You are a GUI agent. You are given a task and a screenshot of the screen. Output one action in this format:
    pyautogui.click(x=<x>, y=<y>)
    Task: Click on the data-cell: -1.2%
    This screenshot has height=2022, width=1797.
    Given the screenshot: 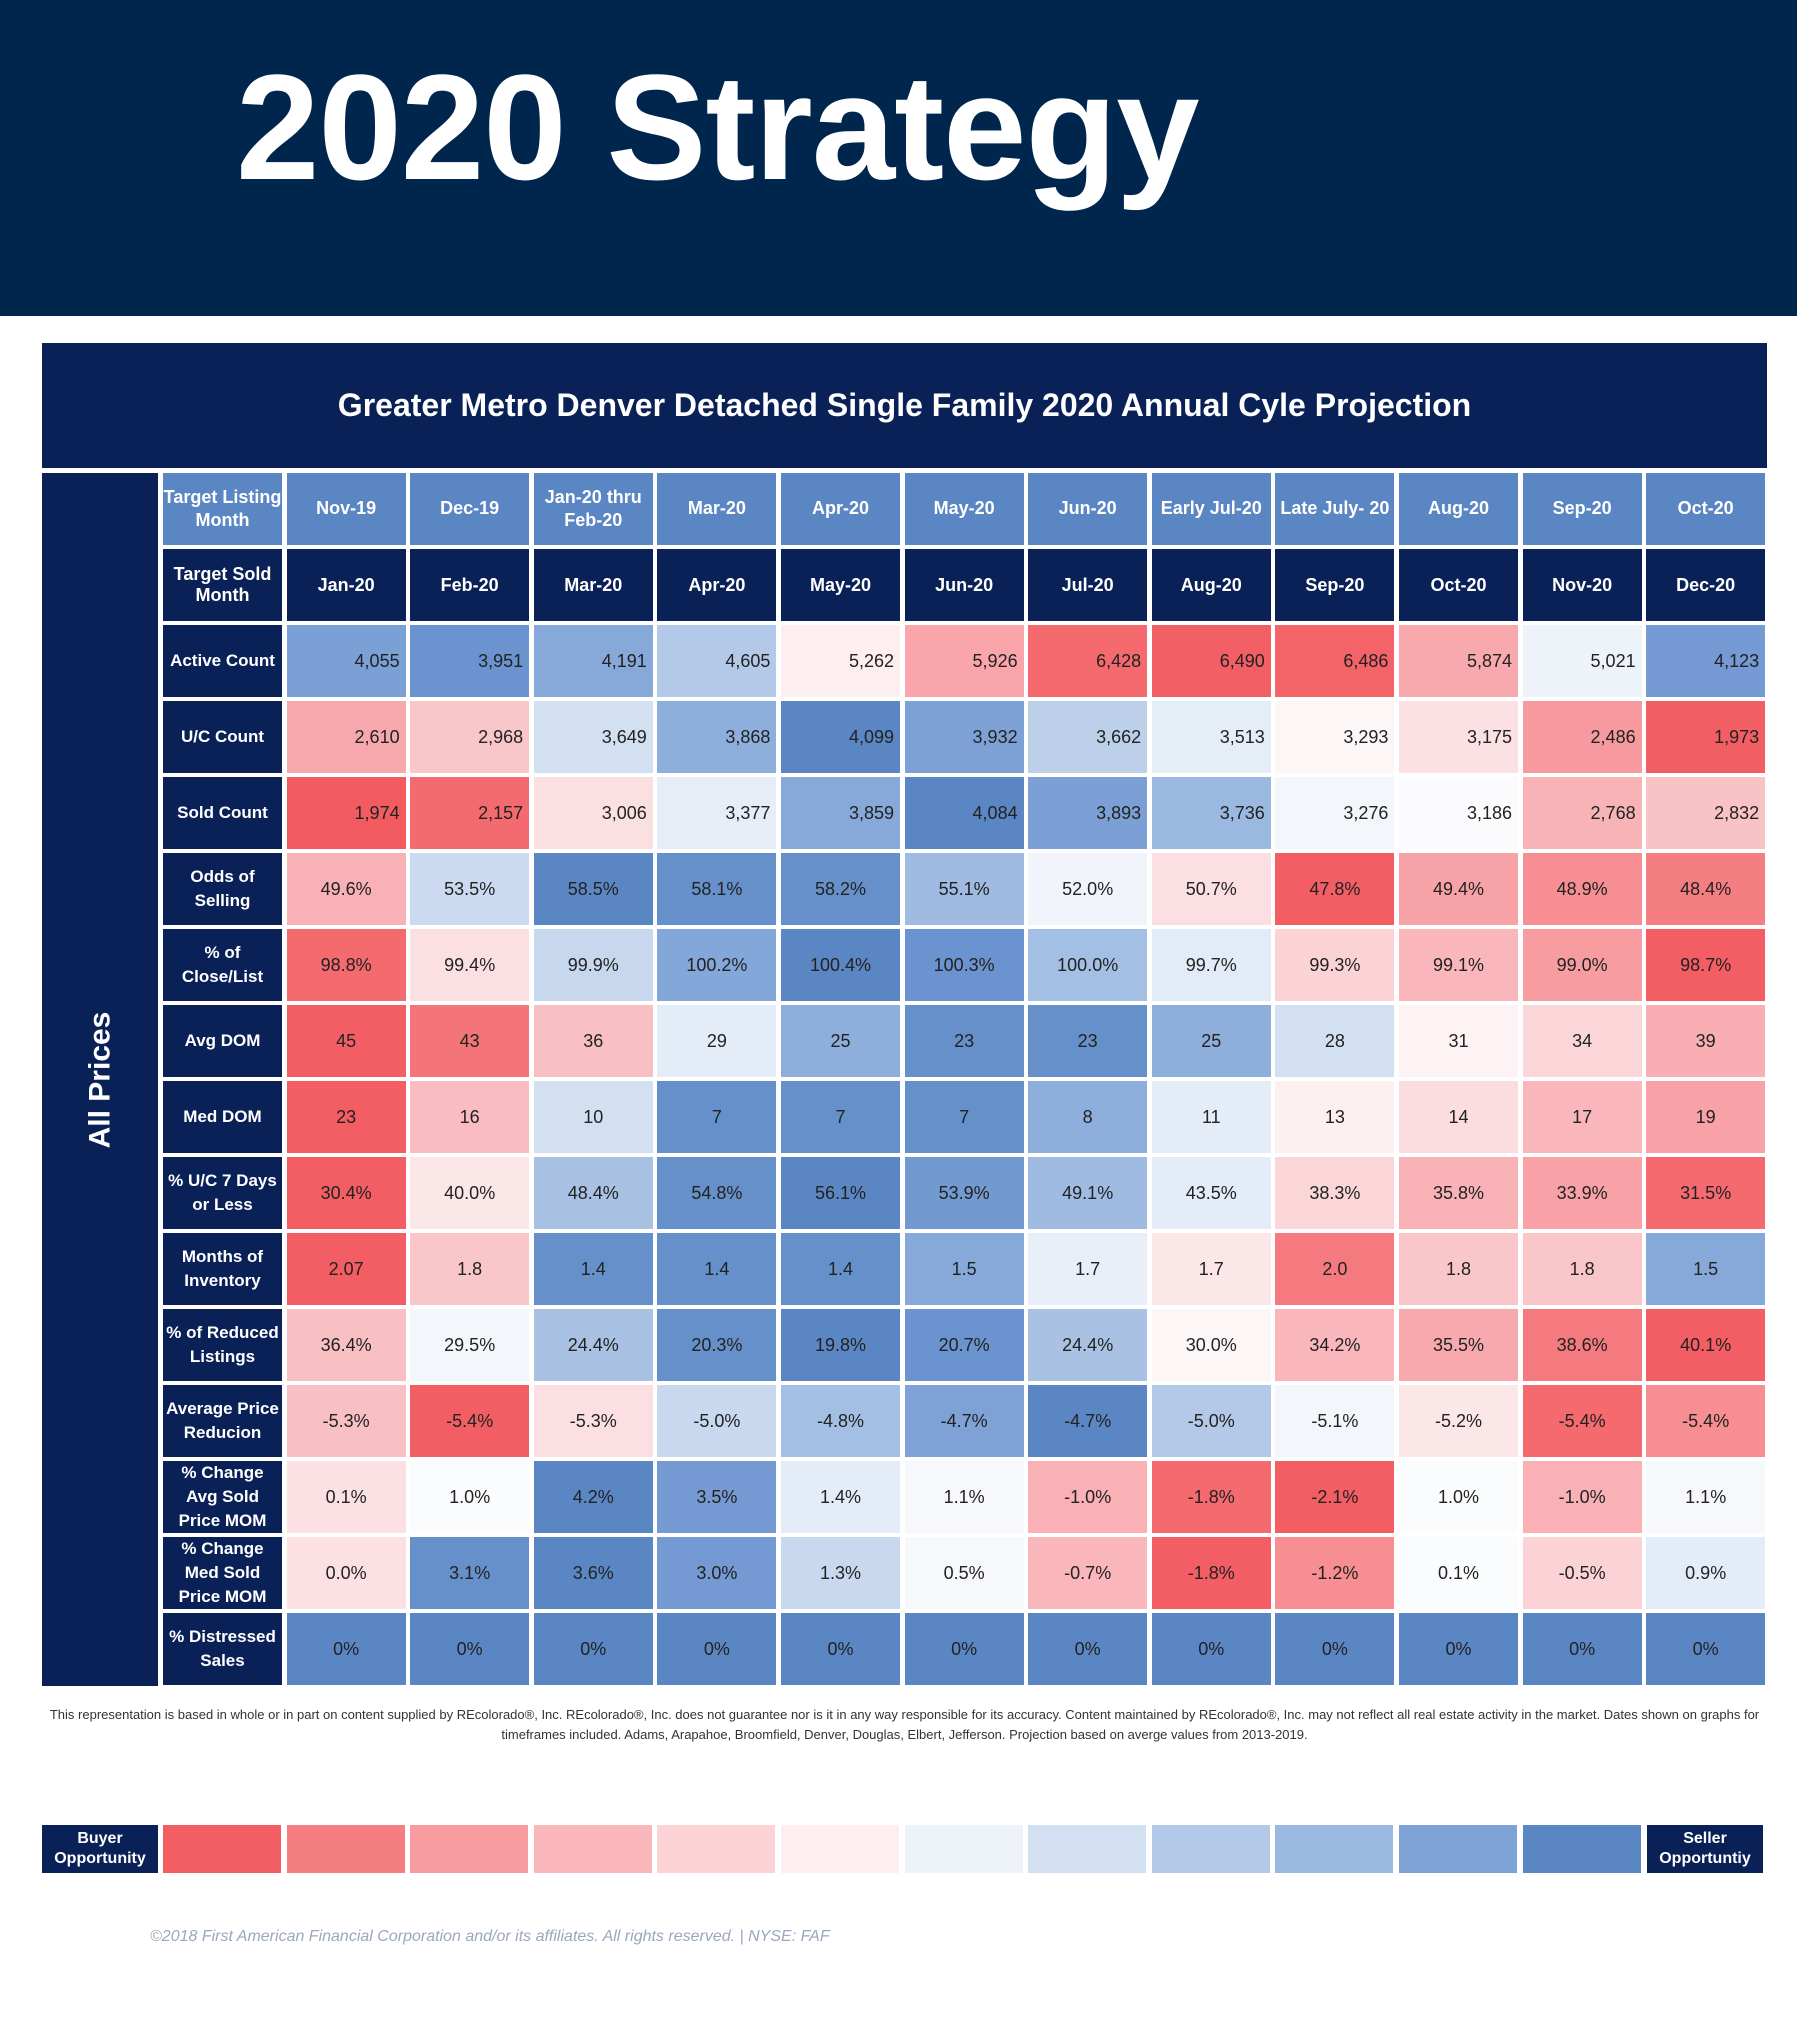 What is the action you would take?
    pyautogui.click(x=1335, y=1573)
    